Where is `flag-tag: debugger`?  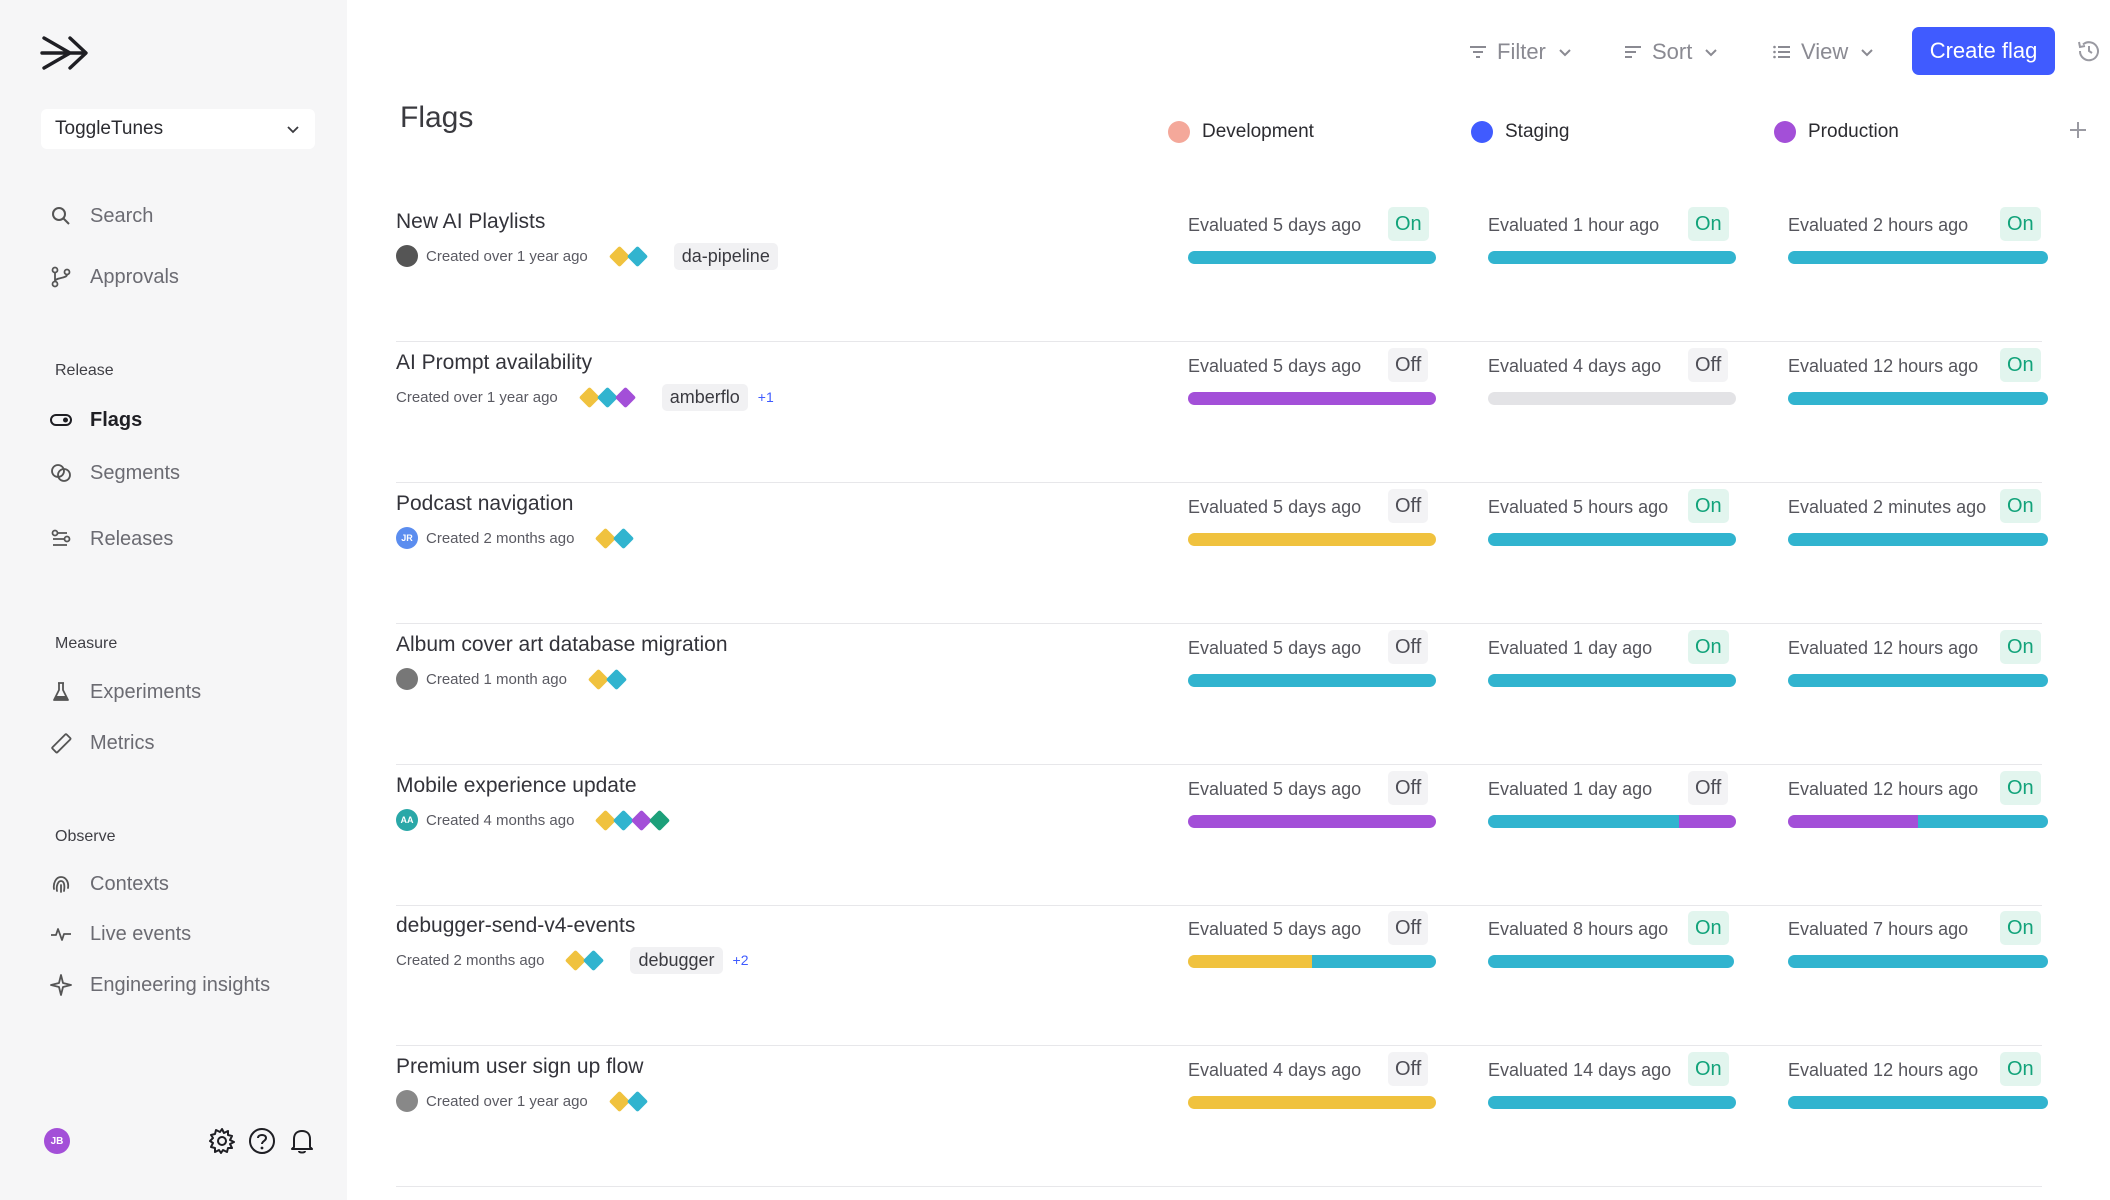
flag-tag: debugger is located at coordinates (676, 960).